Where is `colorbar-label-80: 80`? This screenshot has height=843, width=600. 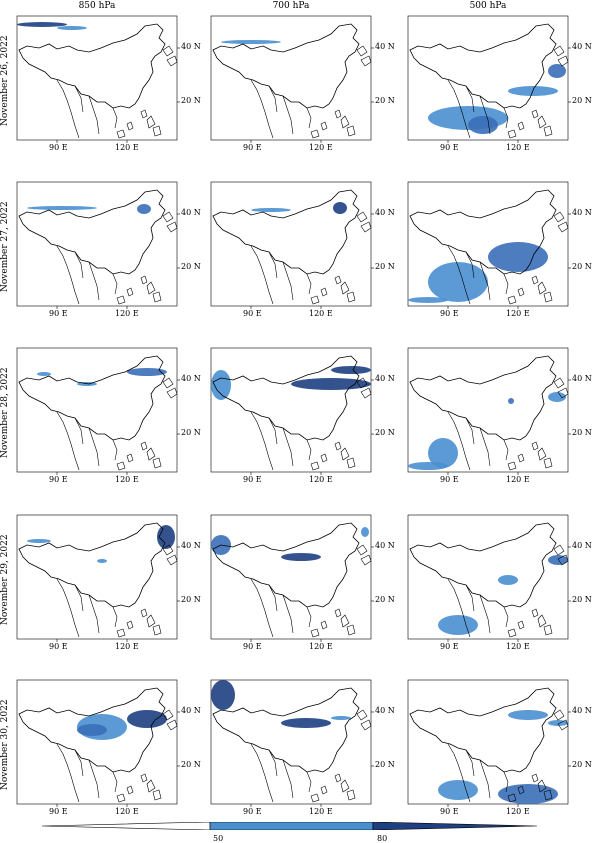 colorbar-label-80: 80 is located at coordinates (382, 838).